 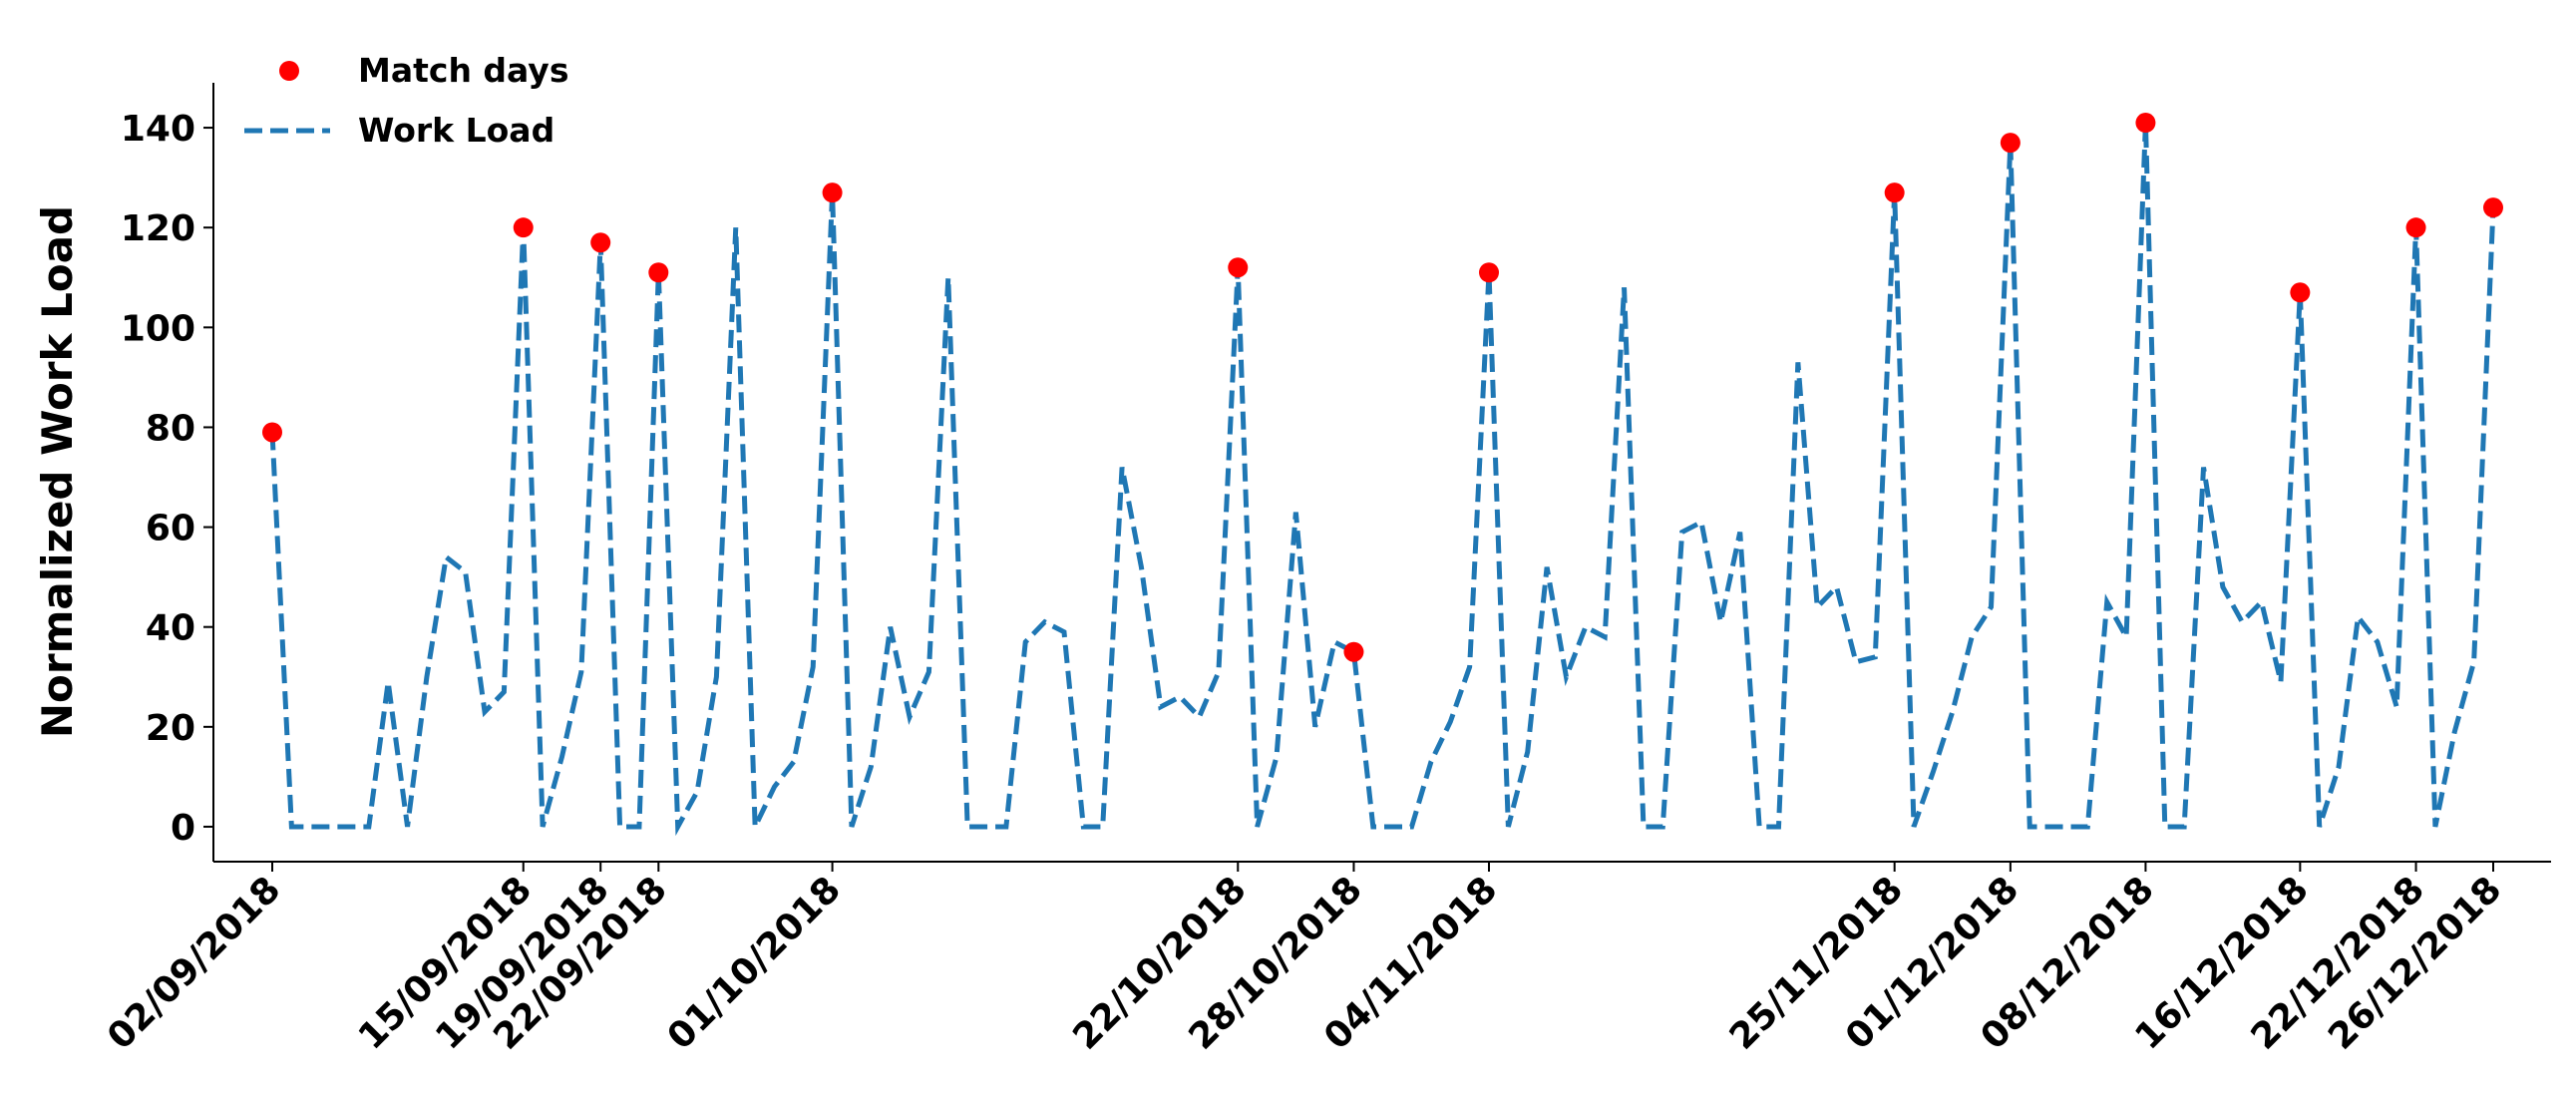 I want to click on y-tick-label: 0, so click(x=183, y=828).